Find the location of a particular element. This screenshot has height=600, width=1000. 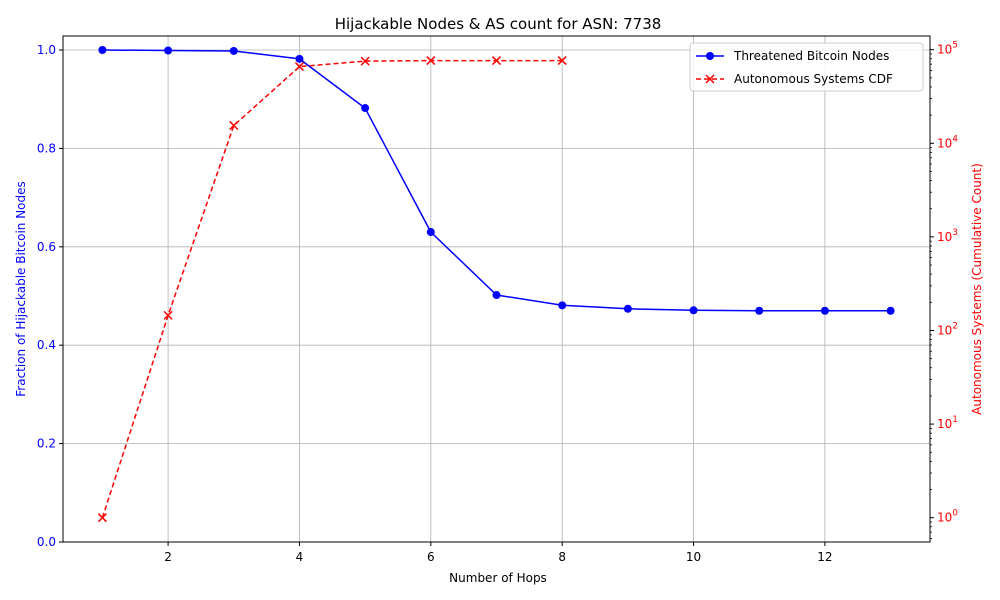

right-tick-label: 10⁴ is located at coordinates (947, 142).